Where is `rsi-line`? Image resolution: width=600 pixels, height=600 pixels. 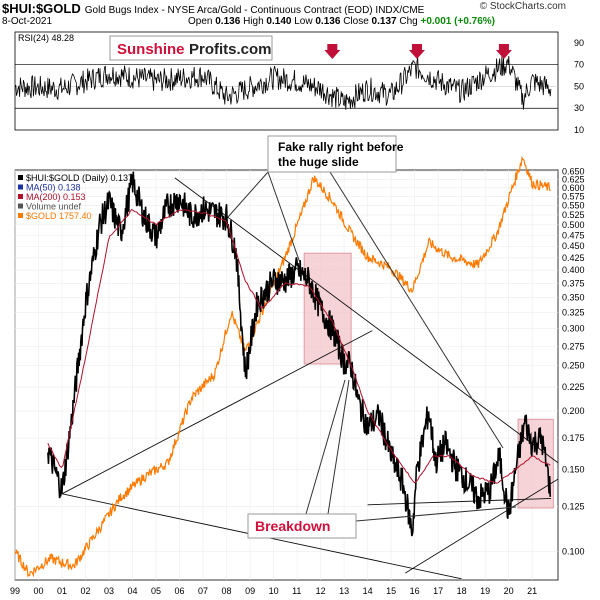
rsi-line is located at coordinates (283, 82).